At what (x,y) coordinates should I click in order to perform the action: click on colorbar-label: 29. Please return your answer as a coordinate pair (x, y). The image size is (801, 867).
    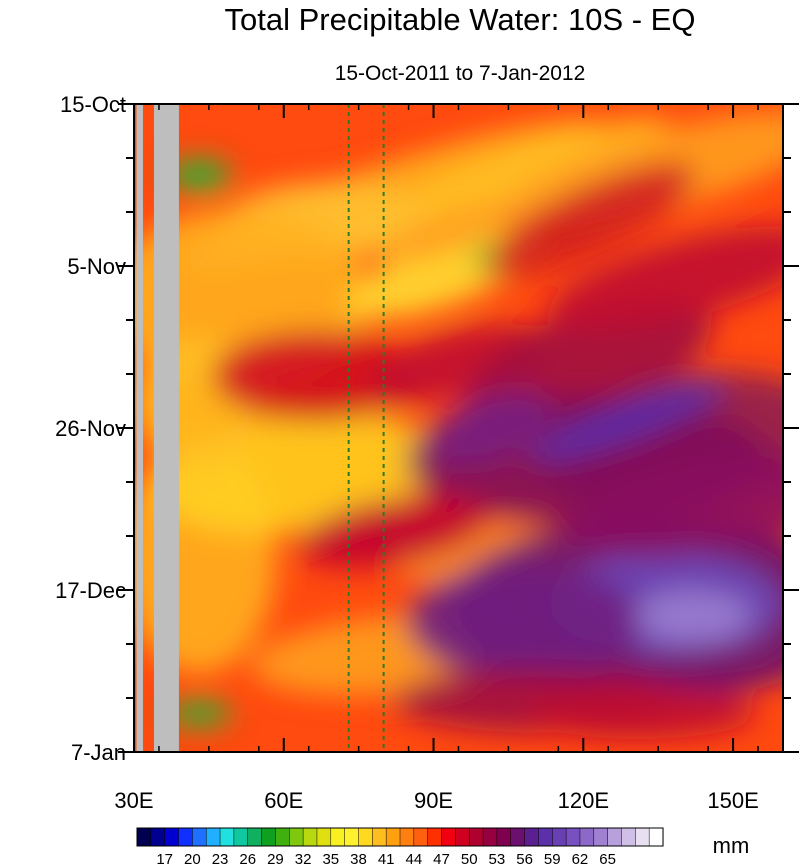
    Looking at the image, I should click on (275, 859).